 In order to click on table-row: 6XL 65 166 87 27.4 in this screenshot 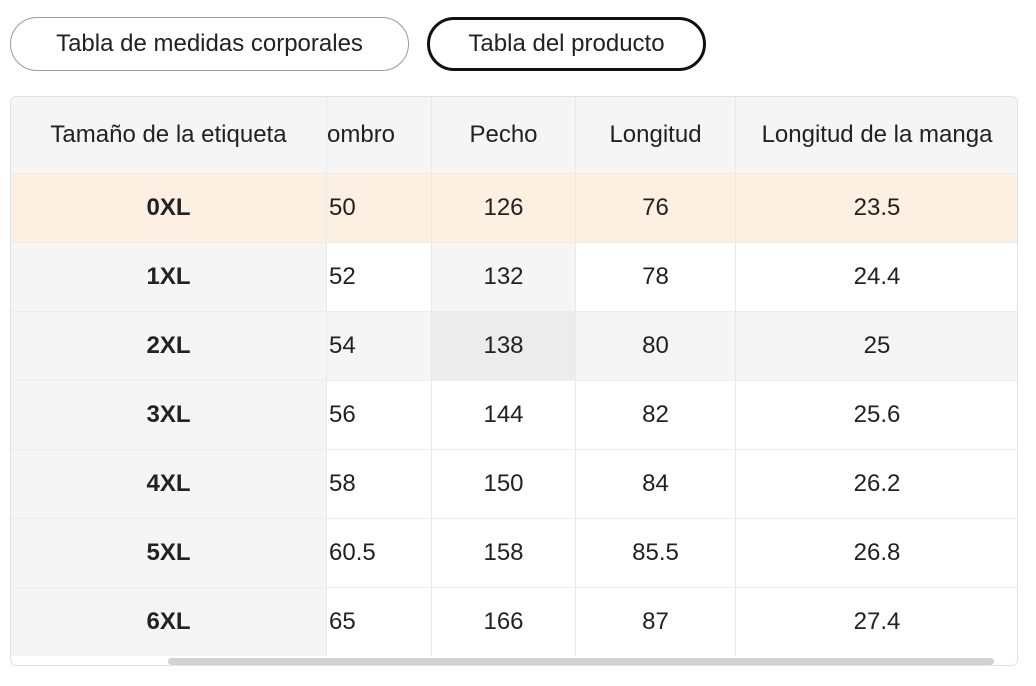, I will do `click(514, 621)`.